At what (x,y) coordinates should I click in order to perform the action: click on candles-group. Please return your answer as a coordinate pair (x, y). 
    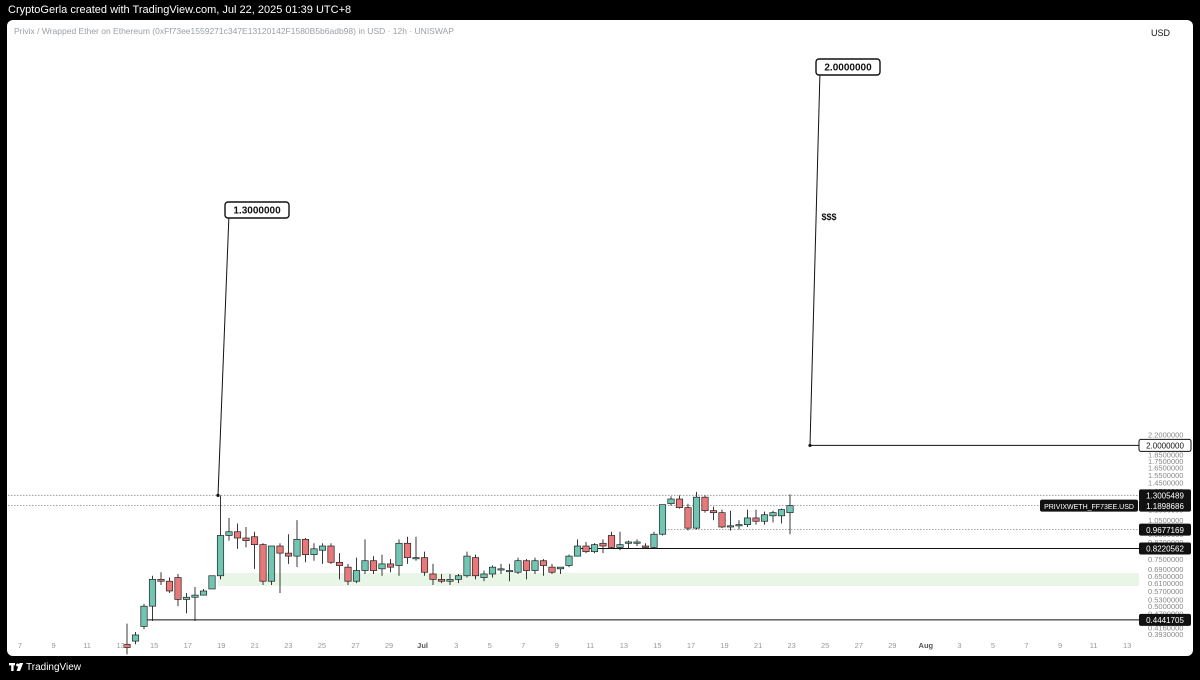
    Looking at the image, I should click on (458, 573).